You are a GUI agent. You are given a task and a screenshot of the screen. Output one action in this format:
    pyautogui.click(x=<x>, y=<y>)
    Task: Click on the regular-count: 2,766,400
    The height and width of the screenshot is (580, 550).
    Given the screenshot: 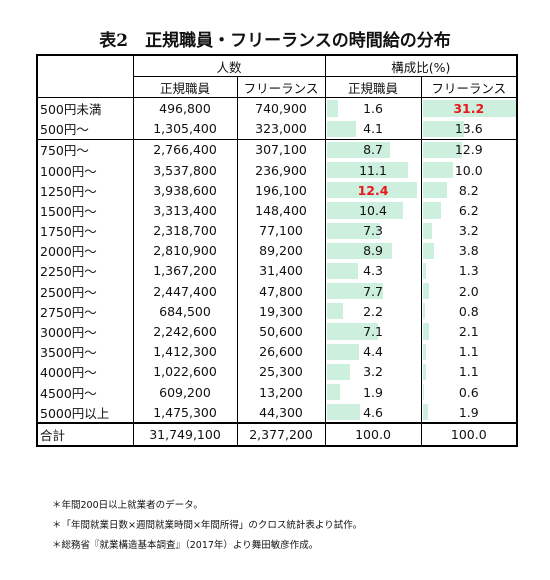 What is the action you would take?
    pyautogui.click(x=185, y=149)
    